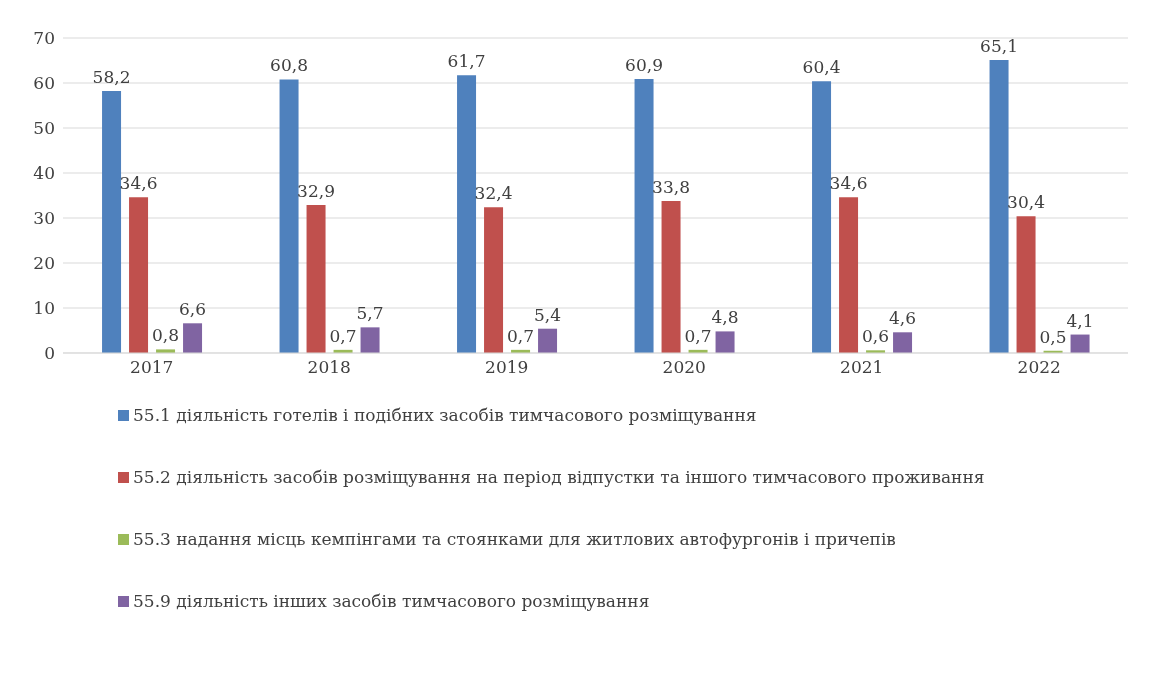  Describe the element at coordinates (466, 61) in the screenshot. I see `data-label: 61,7` at that location.